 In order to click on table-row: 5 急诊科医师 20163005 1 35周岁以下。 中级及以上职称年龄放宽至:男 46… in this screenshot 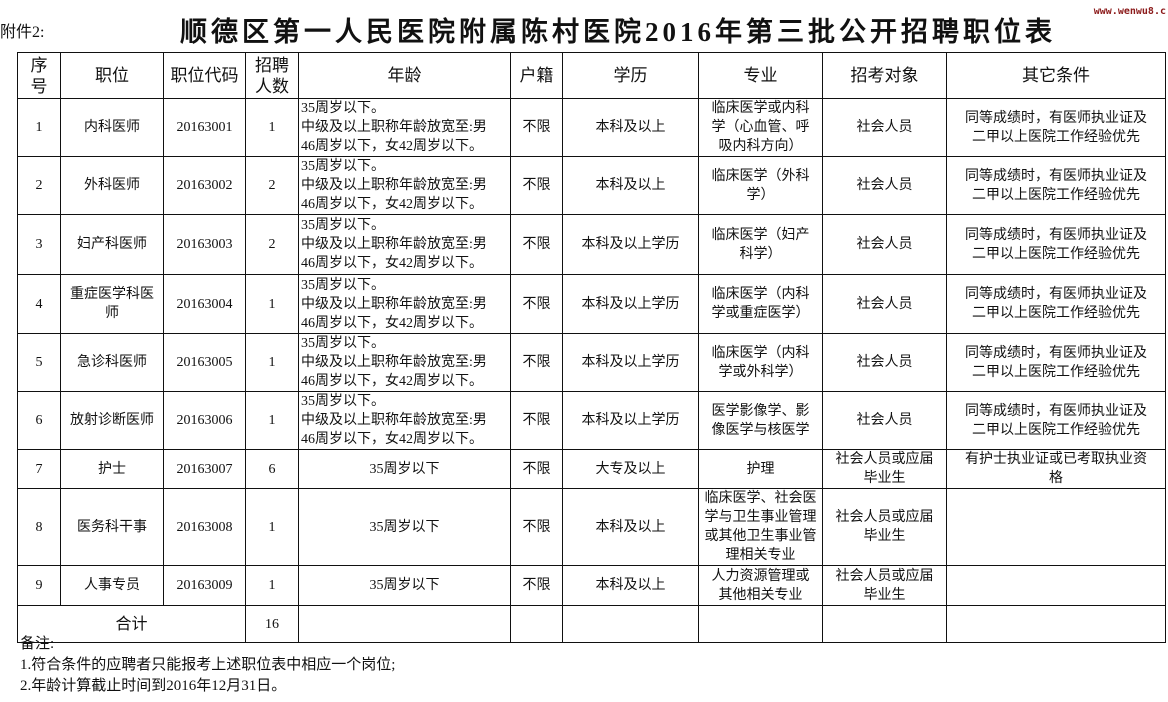, I will do `click(591, 362)`.